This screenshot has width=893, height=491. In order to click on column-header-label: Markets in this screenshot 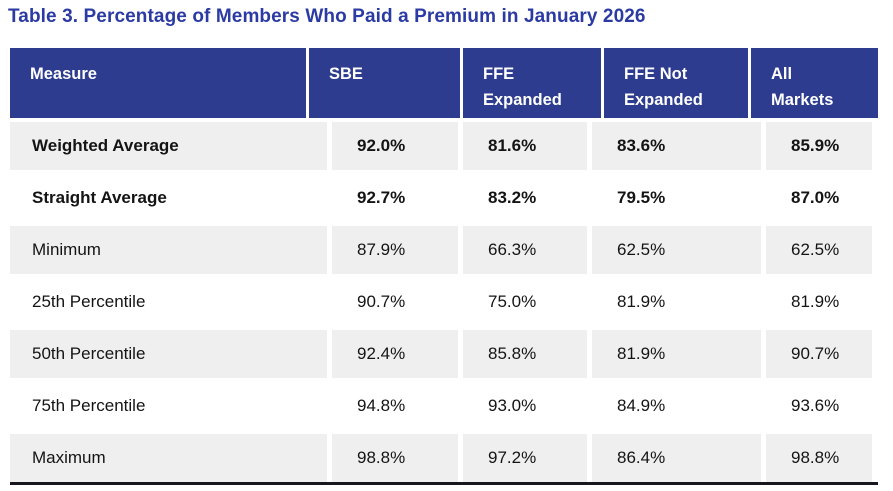, I will do `click(802, 100)`.